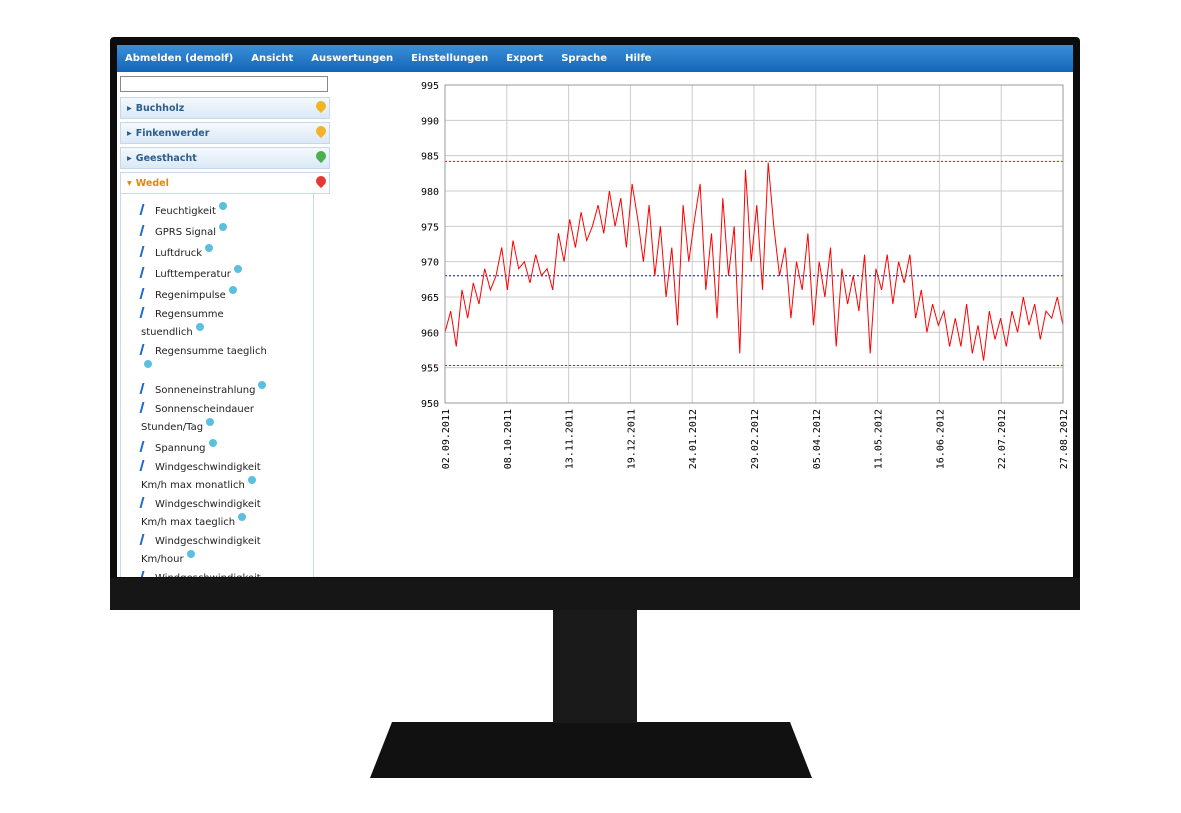 The width and height of the screenshot is (1181, 813). I want to click on sensor-item: Spannung, so click(207, 448).